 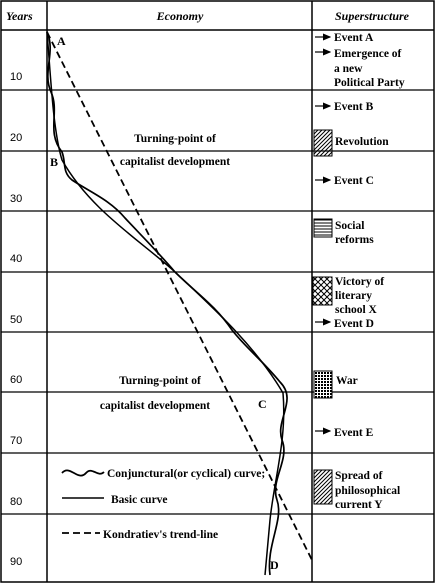 I want to click on social-reforms-marker, so click(x=323, y=228).